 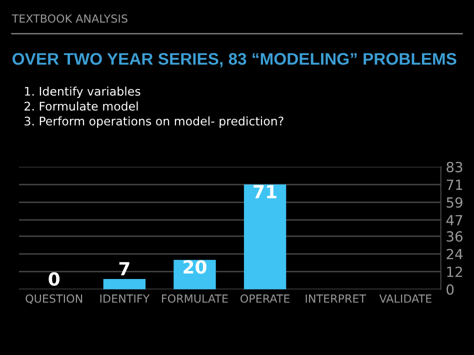 What do you see at coordinates (454, 220) in the screenshot?
I see `y-tick-label: 47` at bounding box center [454, 220].